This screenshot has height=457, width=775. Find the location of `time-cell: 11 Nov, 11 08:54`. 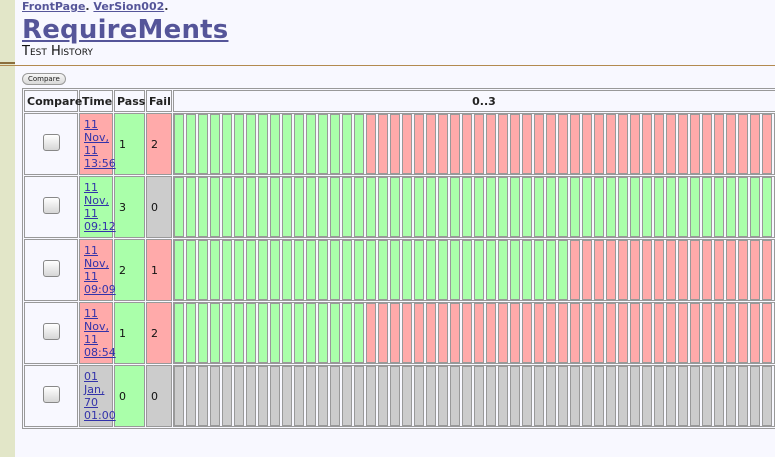

time-cell: 11 Nov, 11 08:54 is located at coordinates (97, 333).